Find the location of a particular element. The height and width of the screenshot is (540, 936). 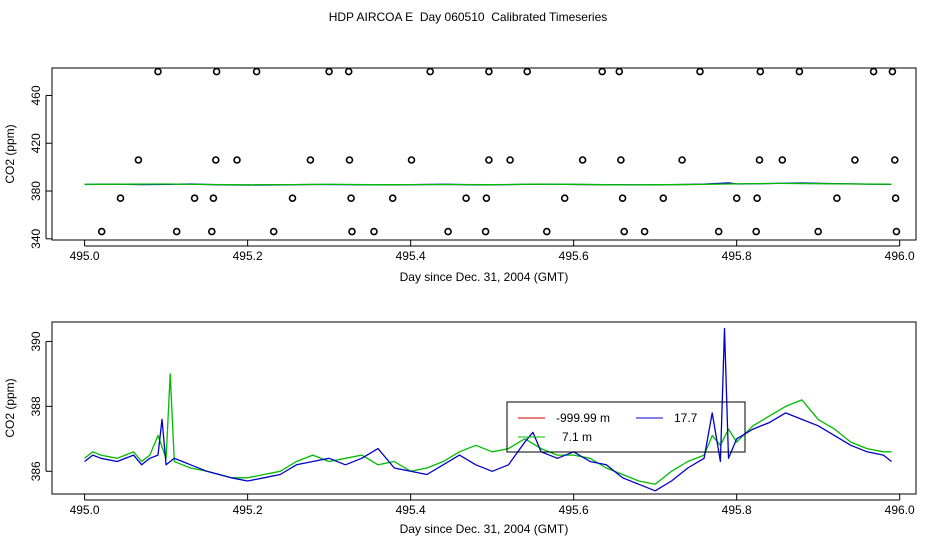

series-lines is located at coordinates (488, 184).